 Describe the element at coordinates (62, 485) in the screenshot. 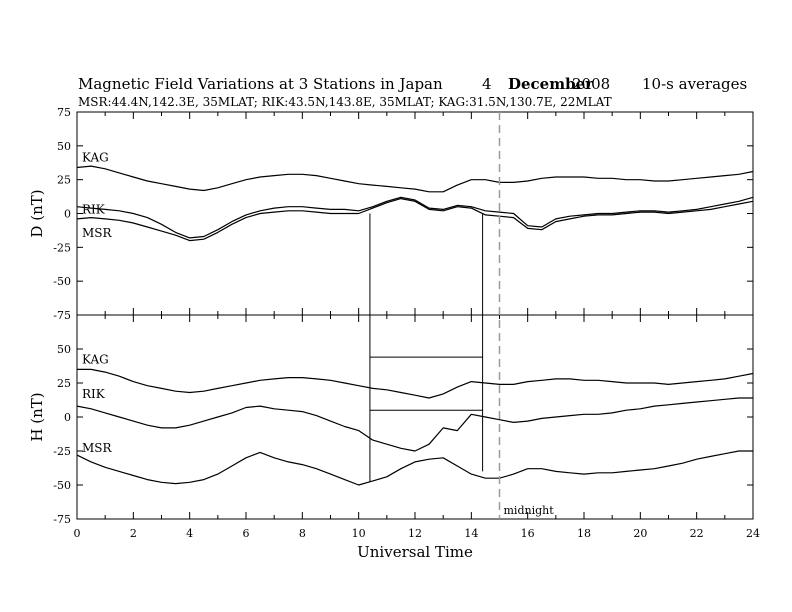

I see `h-ytick-label: -50` at that location.